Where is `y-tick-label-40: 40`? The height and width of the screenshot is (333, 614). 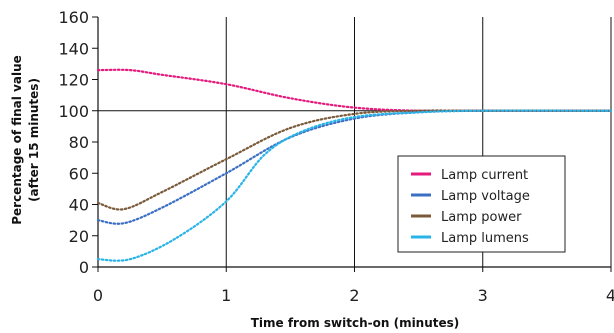 y-tick-label-40: 40 is located at coordinates (79, 205).